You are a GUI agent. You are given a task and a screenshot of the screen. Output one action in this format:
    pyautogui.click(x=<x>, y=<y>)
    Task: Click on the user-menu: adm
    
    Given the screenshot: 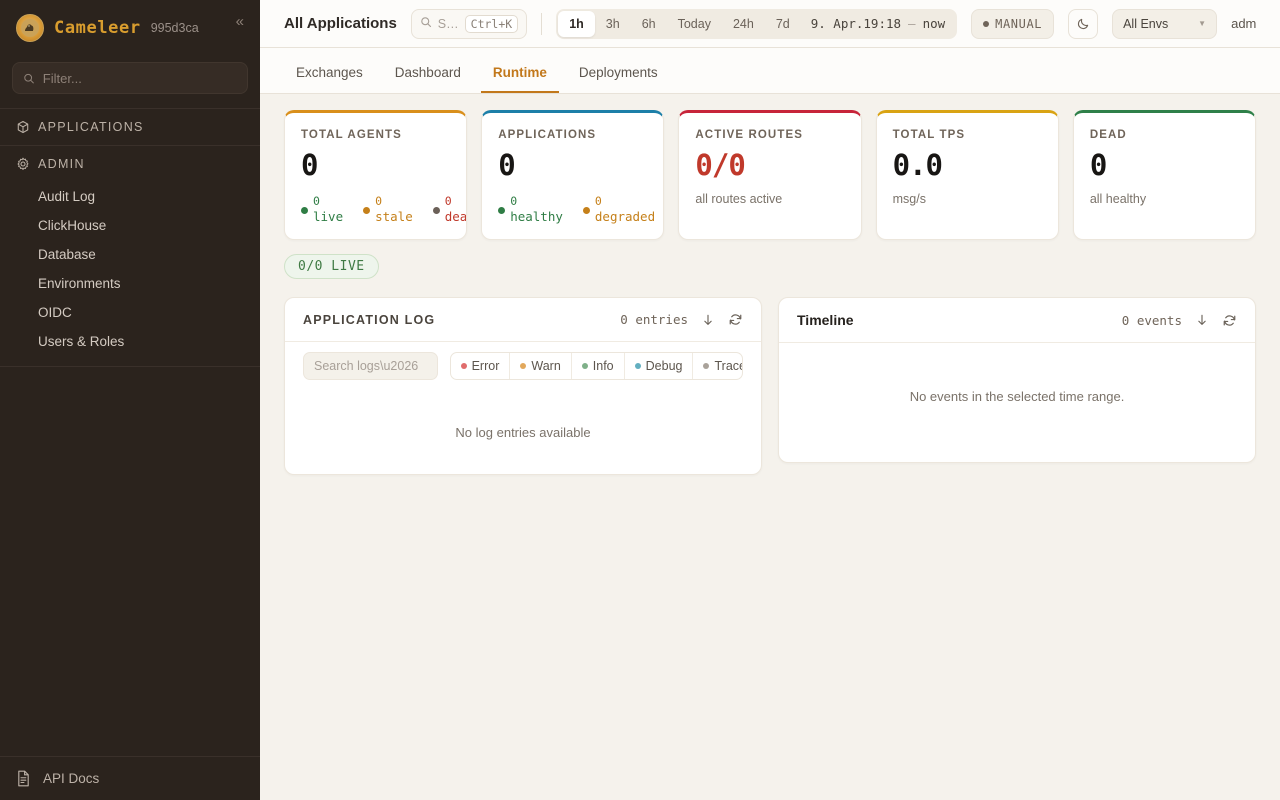 What is the action you would take?
    pyautogui.click(x=1244, y=23)
    